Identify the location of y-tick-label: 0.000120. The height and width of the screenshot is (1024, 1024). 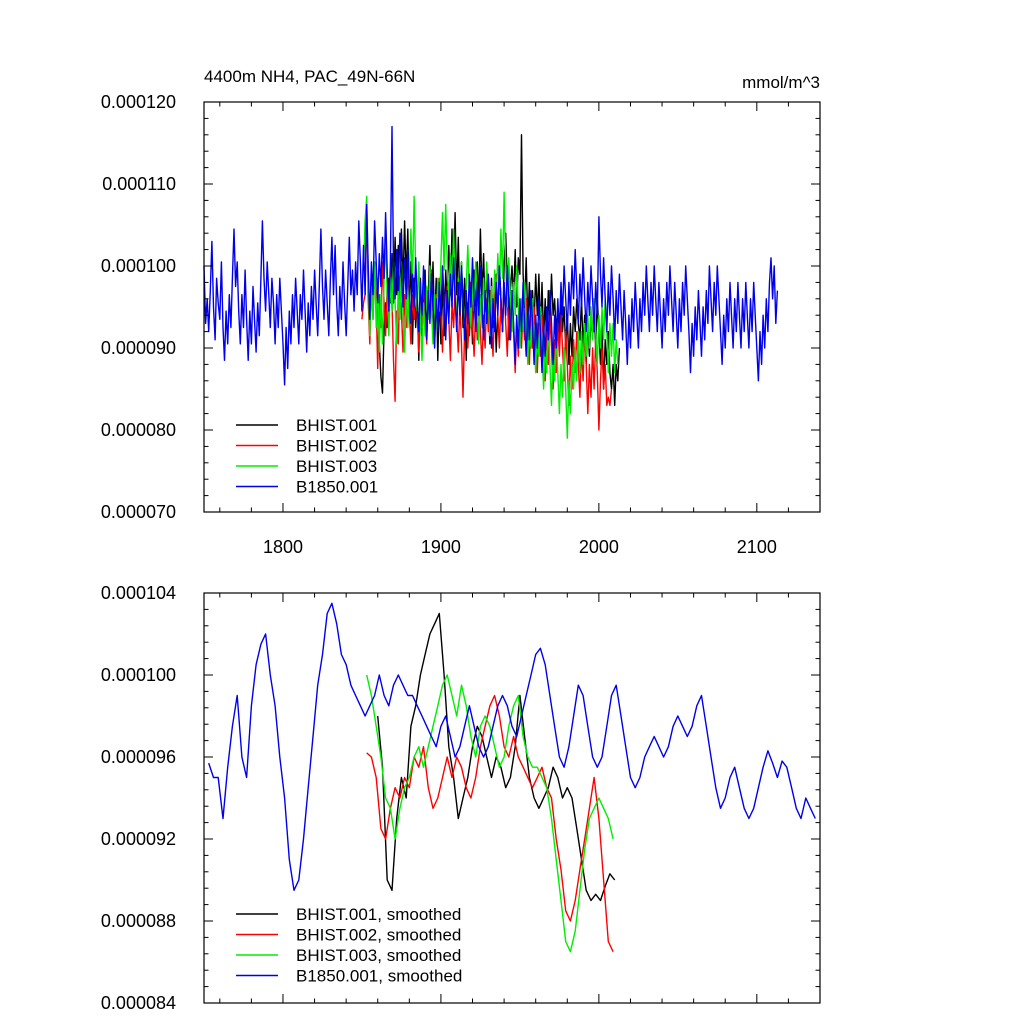
(138, 102).